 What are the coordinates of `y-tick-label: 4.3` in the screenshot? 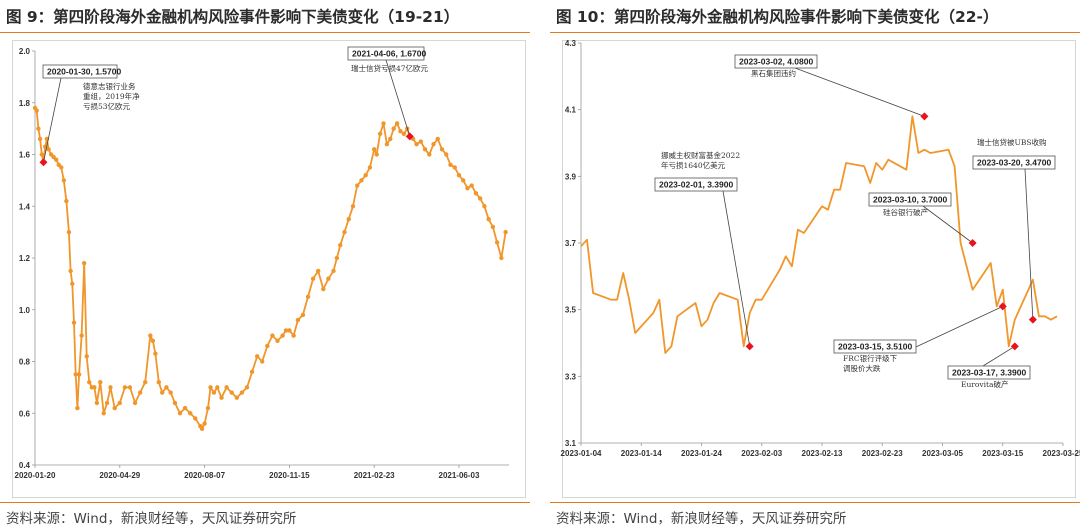 It's located at (571, 43).